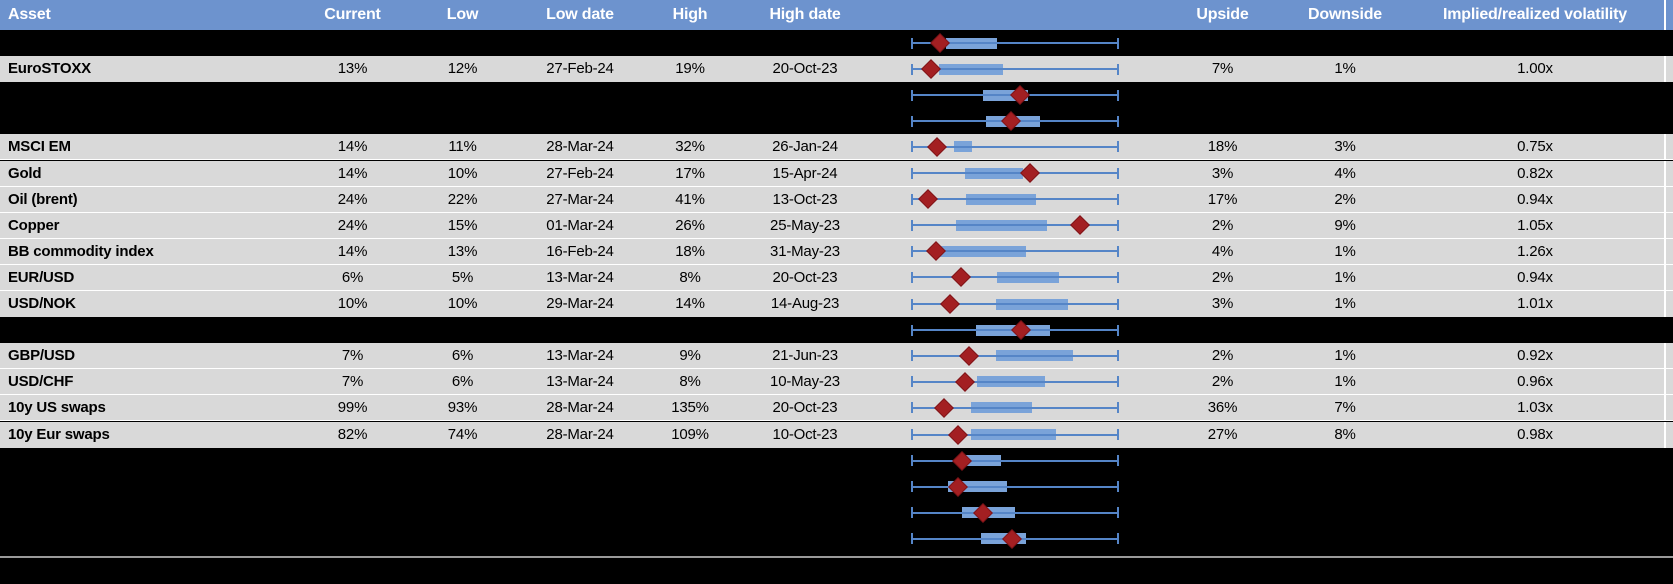 The height and width of the screenshot is (584, 1673). Describe the element at coordinates (462, 147) in the screenshot. I see `low-value: 11%` at that location.